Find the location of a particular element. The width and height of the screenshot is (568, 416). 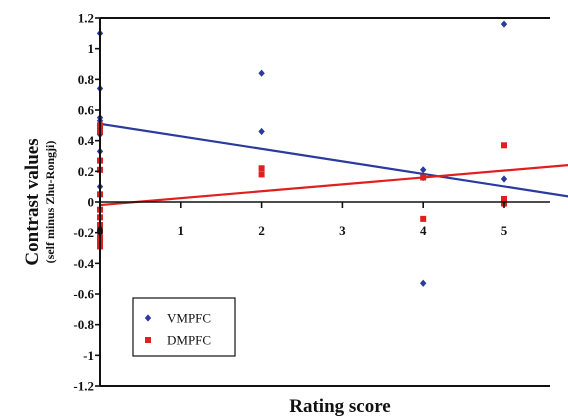

x-tick-label: 3 is located at coordinates (342, 230).